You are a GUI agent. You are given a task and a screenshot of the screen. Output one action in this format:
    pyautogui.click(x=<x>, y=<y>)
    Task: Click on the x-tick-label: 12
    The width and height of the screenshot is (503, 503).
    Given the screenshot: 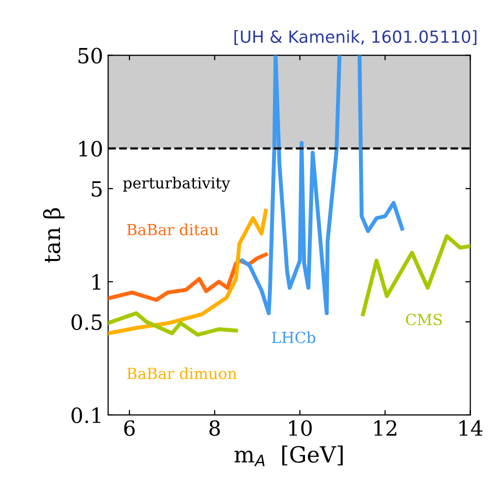 What is the action you would take?
    pyautogui.click(x=385, y=428)
    